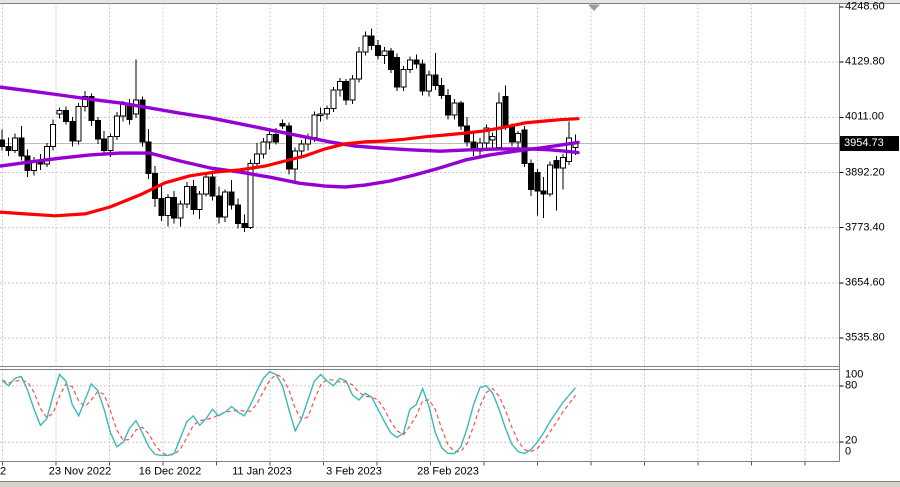 The width and height of the screenshot is (900, 487). What do you see at coordinates (448, 471) in the screenshot?
I see `time-axis-label: 28 Feb 2023` at bounding box center [448, 471].